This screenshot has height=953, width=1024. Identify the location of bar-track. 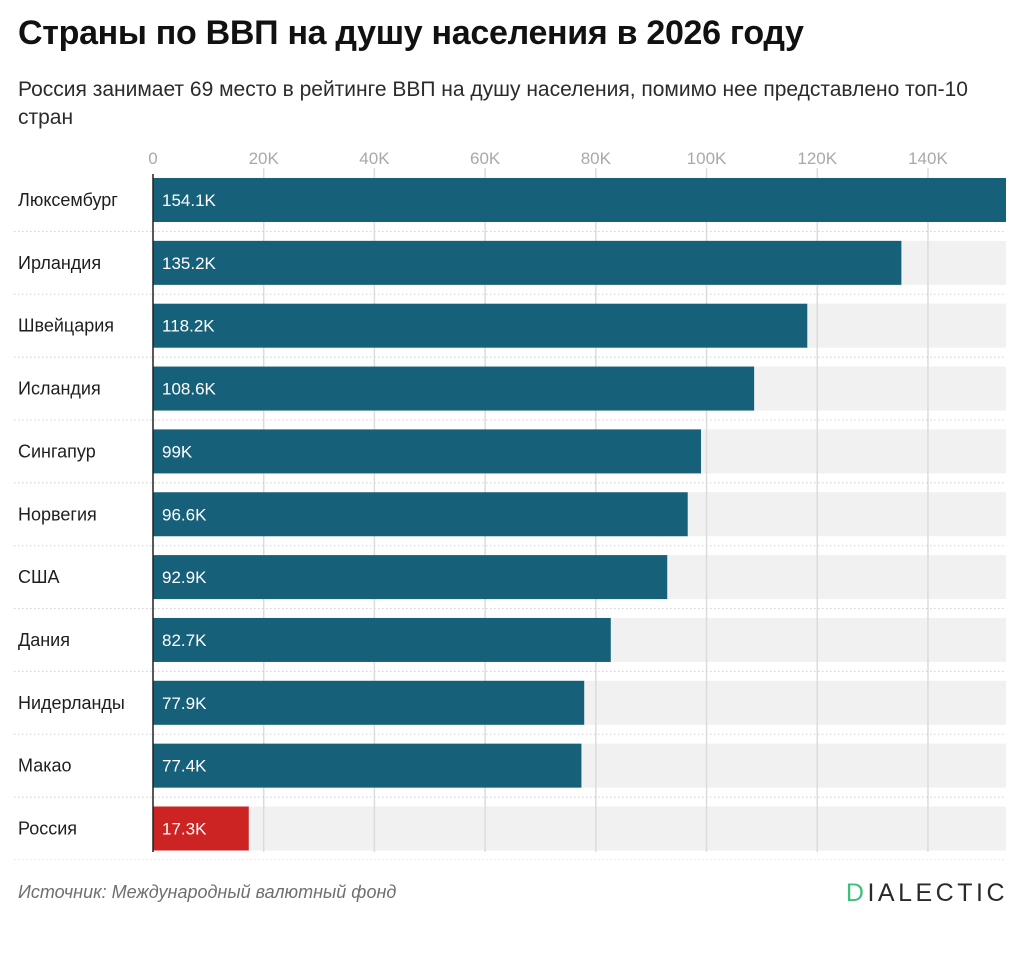
(579, 828).